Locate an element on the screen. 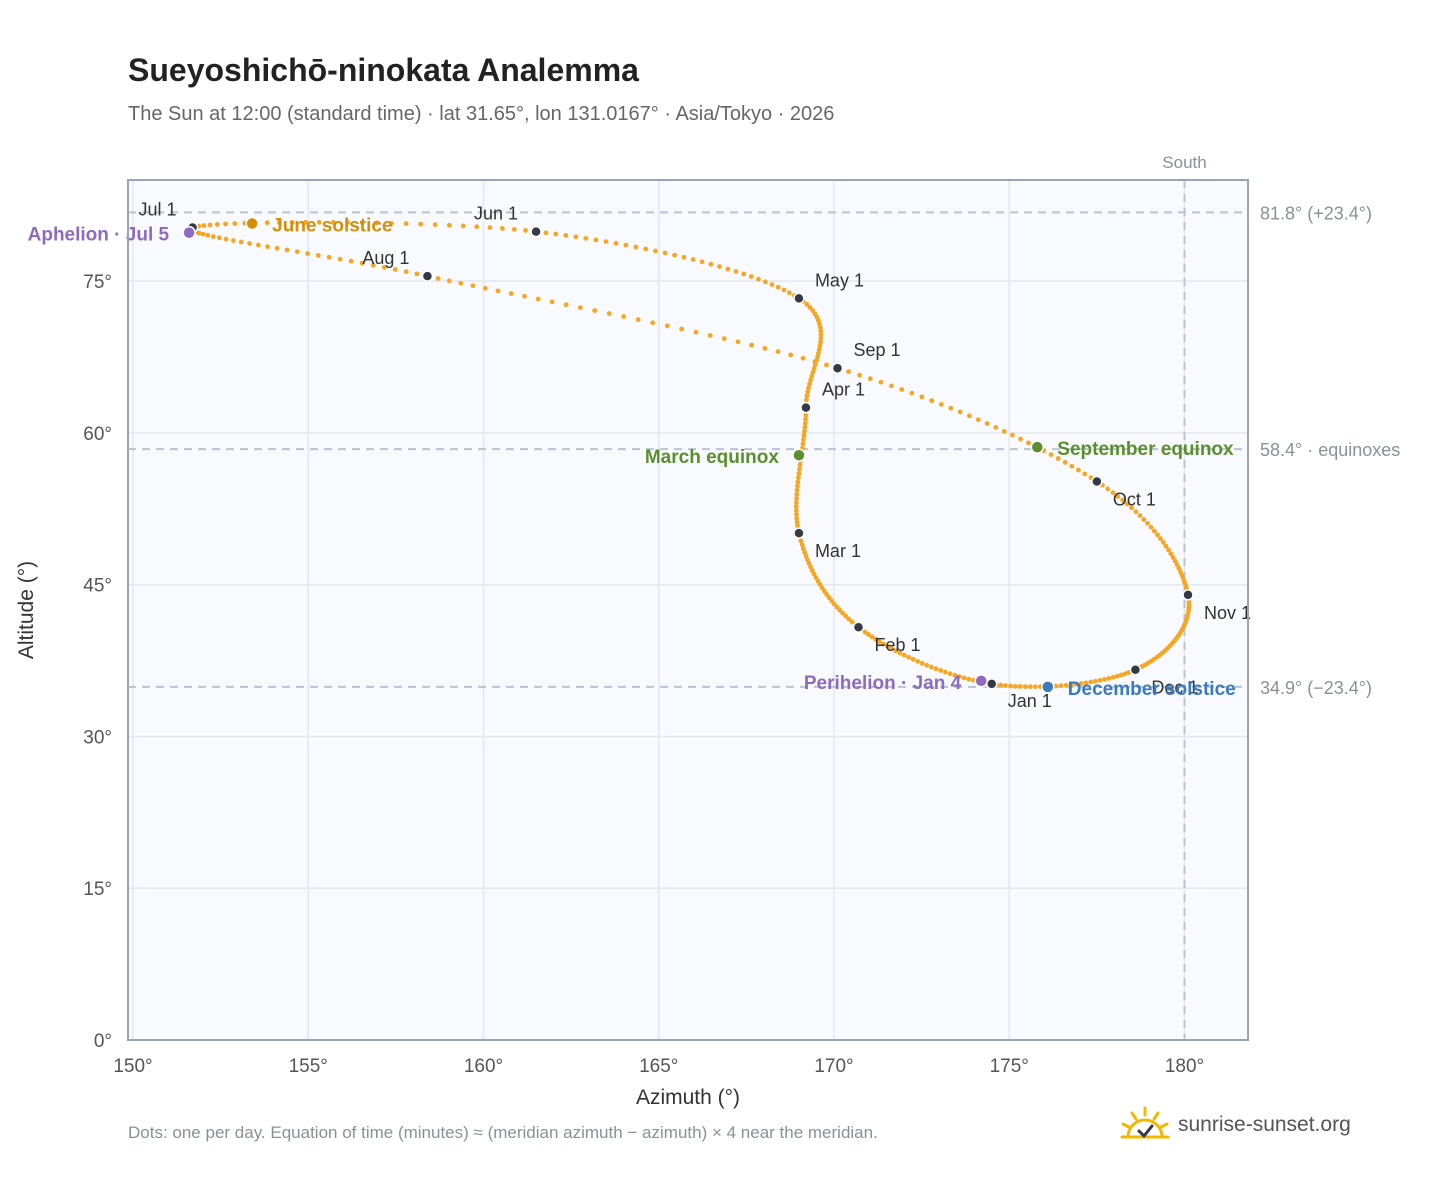  month-label: Jul 1 is located at coordinates (158, 210).